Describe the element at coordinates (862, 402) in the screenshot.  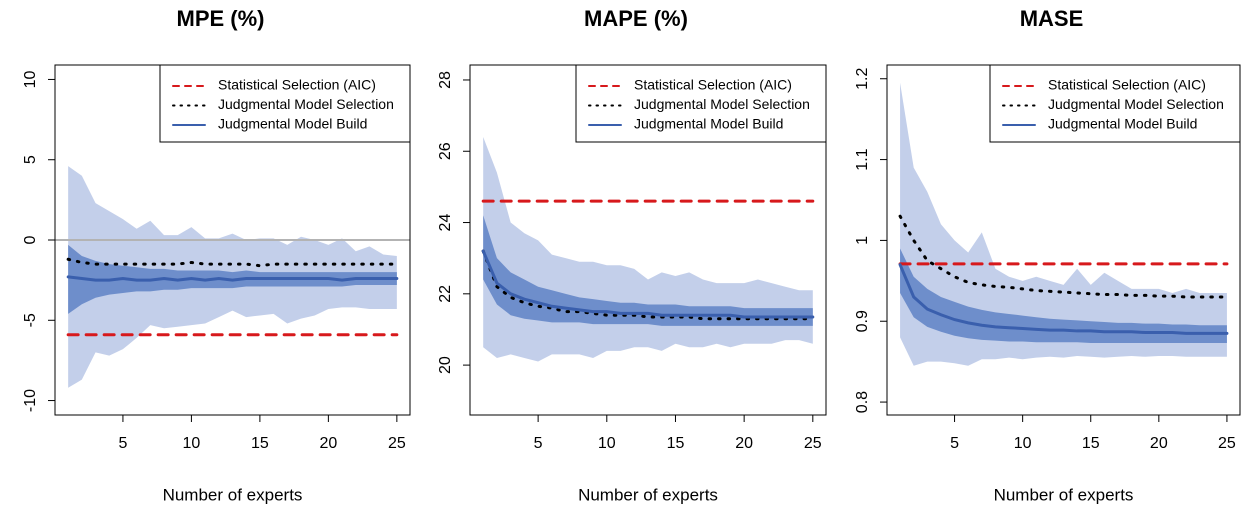
I see `y-tick-label: 0.8` at that location.